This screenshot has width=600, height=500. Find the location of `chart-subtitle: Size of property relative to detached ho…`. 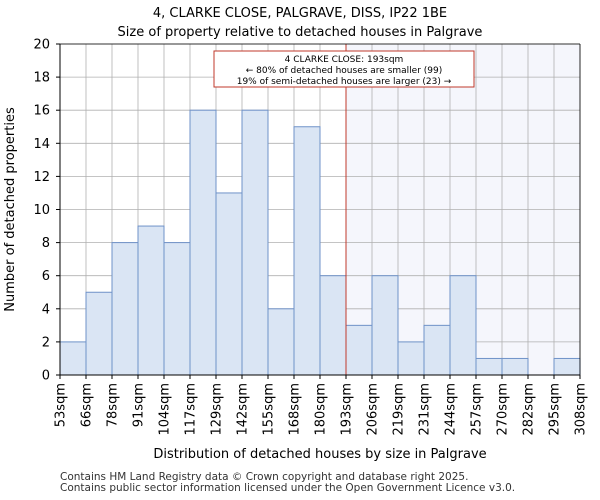

chart-subtitle: Size of property relative to detached ho… is located at coordinates (300, 32).